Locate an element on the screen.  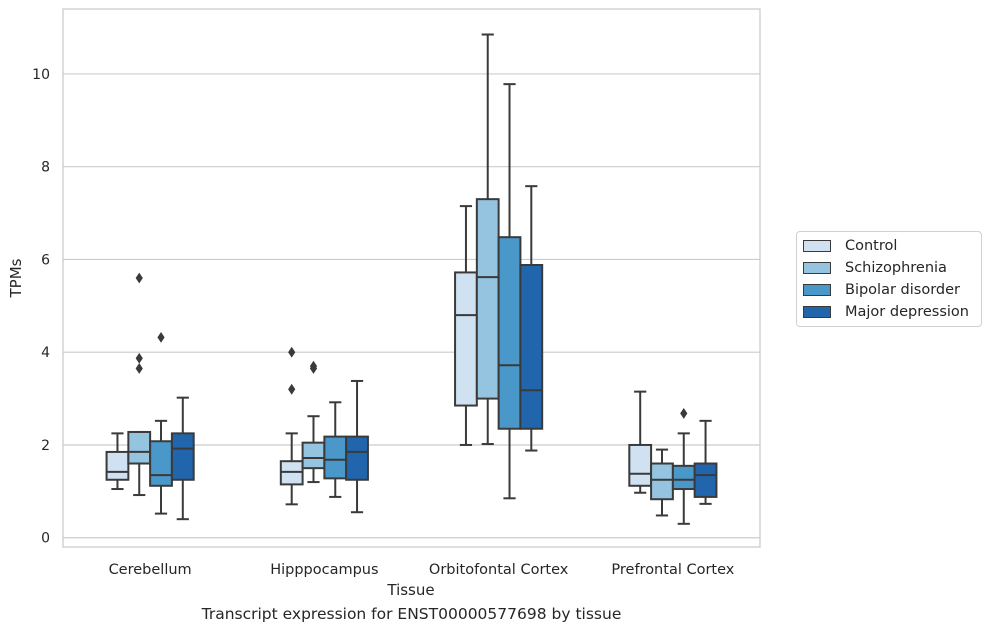
y-axis-label: TPMs is located at coordinates (16, 278).